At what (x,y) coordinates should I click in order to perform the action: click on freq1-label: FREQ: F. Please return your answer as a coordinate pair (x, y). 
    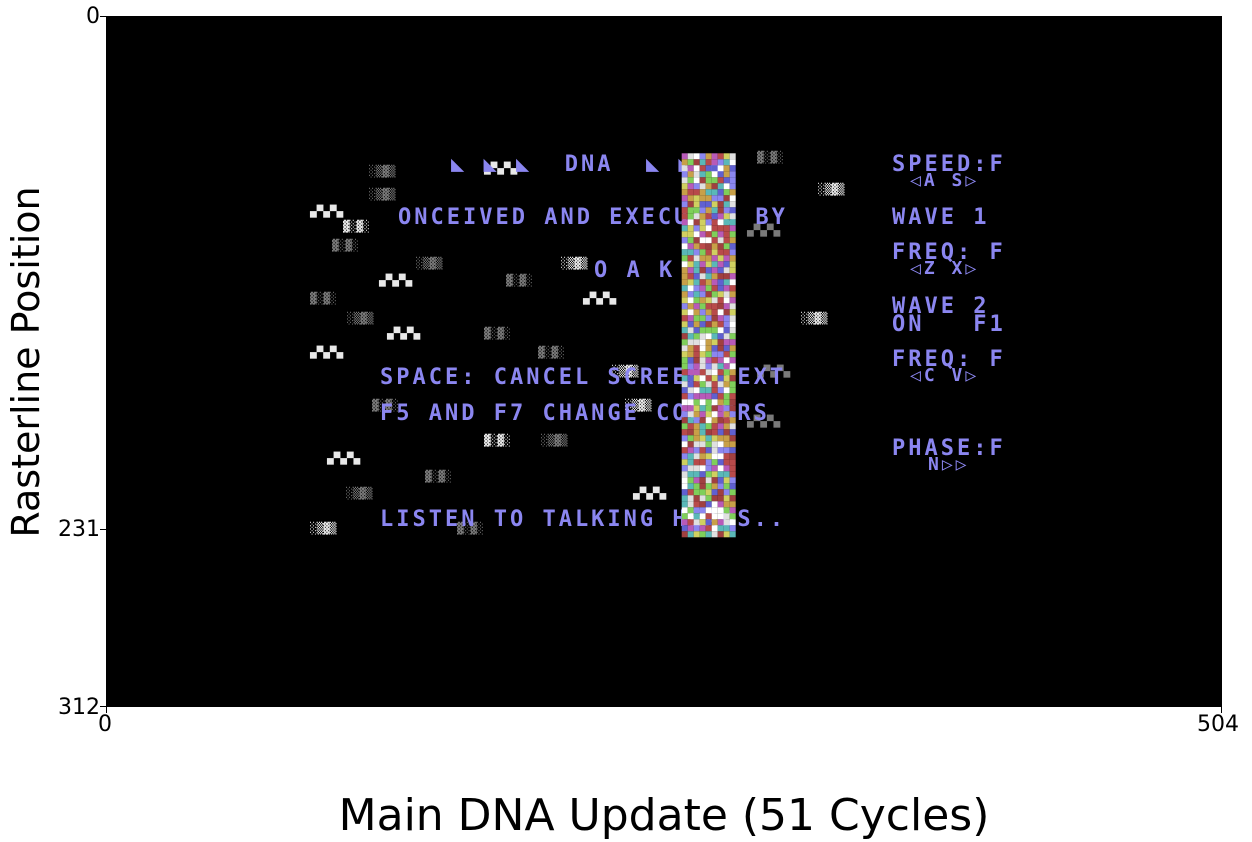
    Looking at the image, I should click on (949, 252).